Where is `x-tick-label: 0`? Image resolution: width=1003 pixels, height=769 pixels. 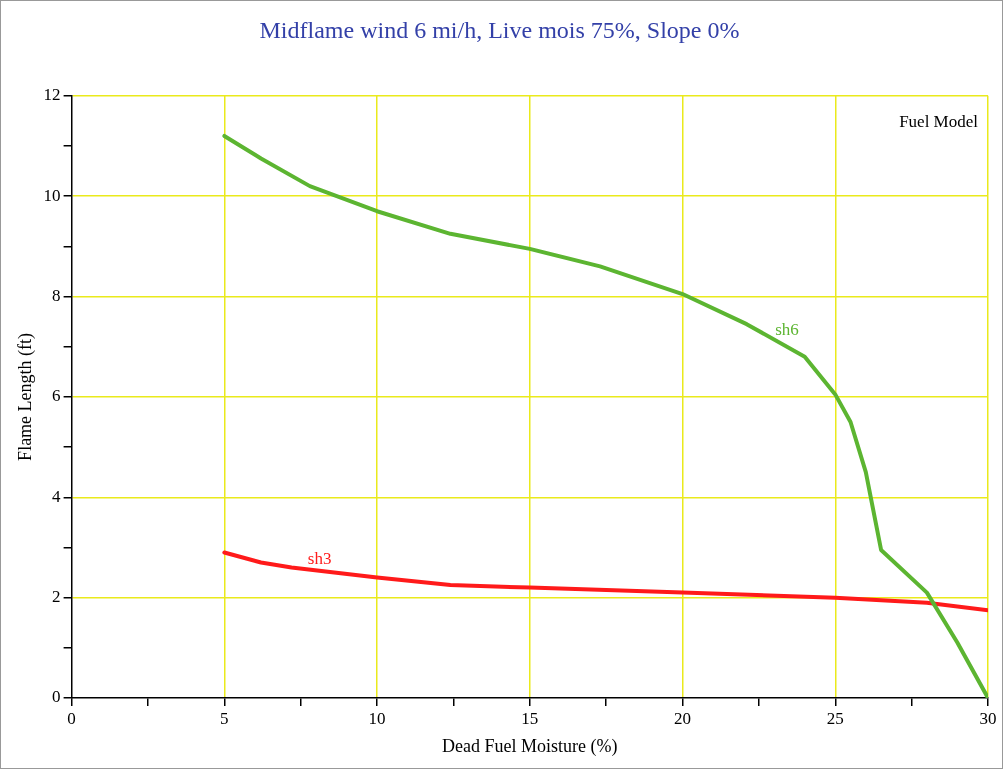
x-tick-label: 0 is located at coordinates (71, 718).